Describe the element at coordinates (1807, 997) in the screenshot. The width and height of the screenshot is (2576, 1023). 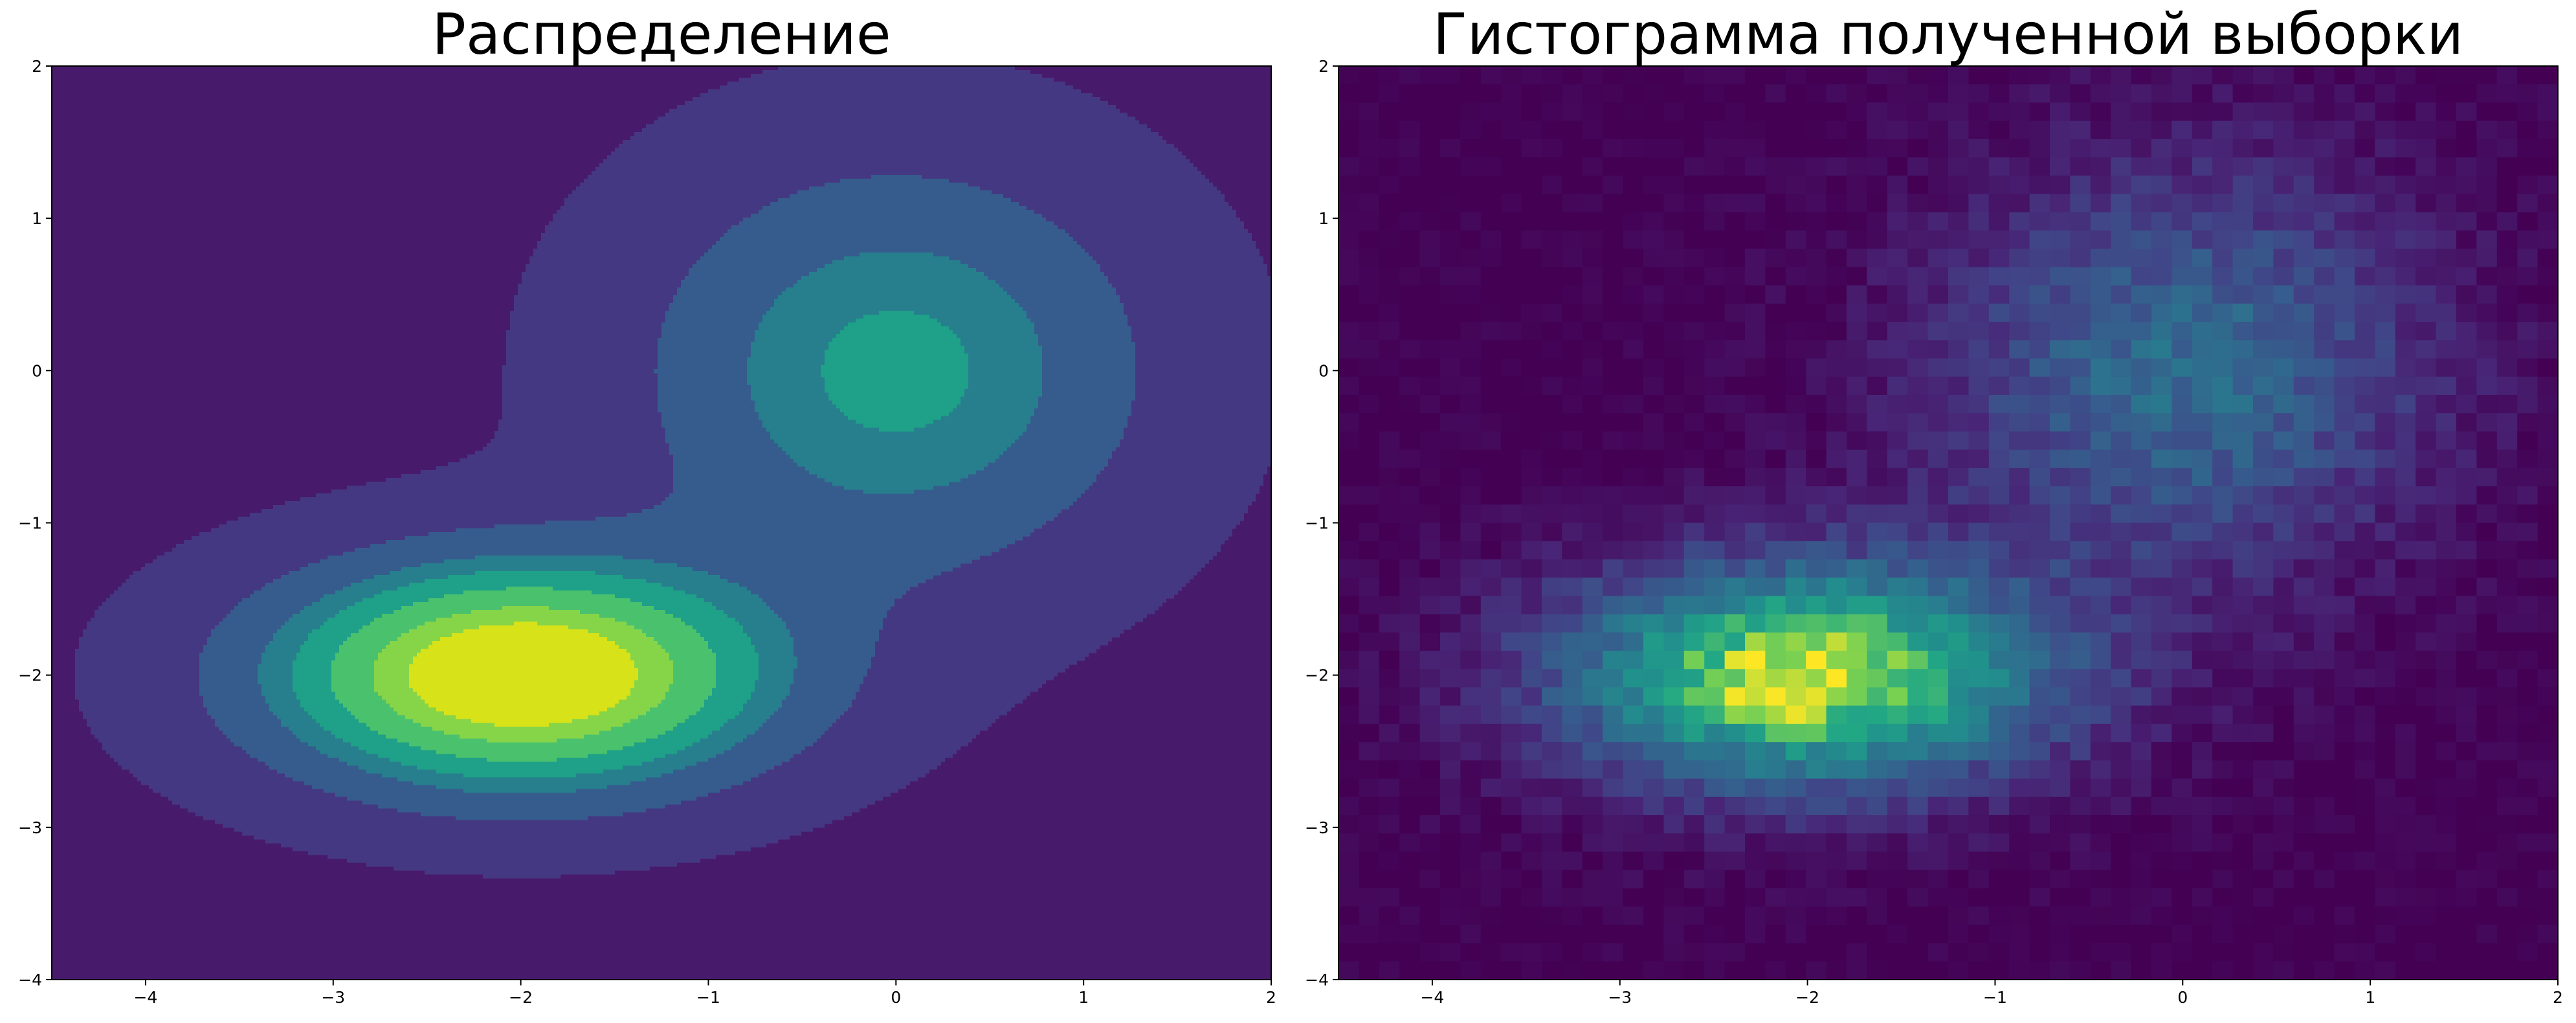
I see `histogram-x-tick-label: −2` at that location.